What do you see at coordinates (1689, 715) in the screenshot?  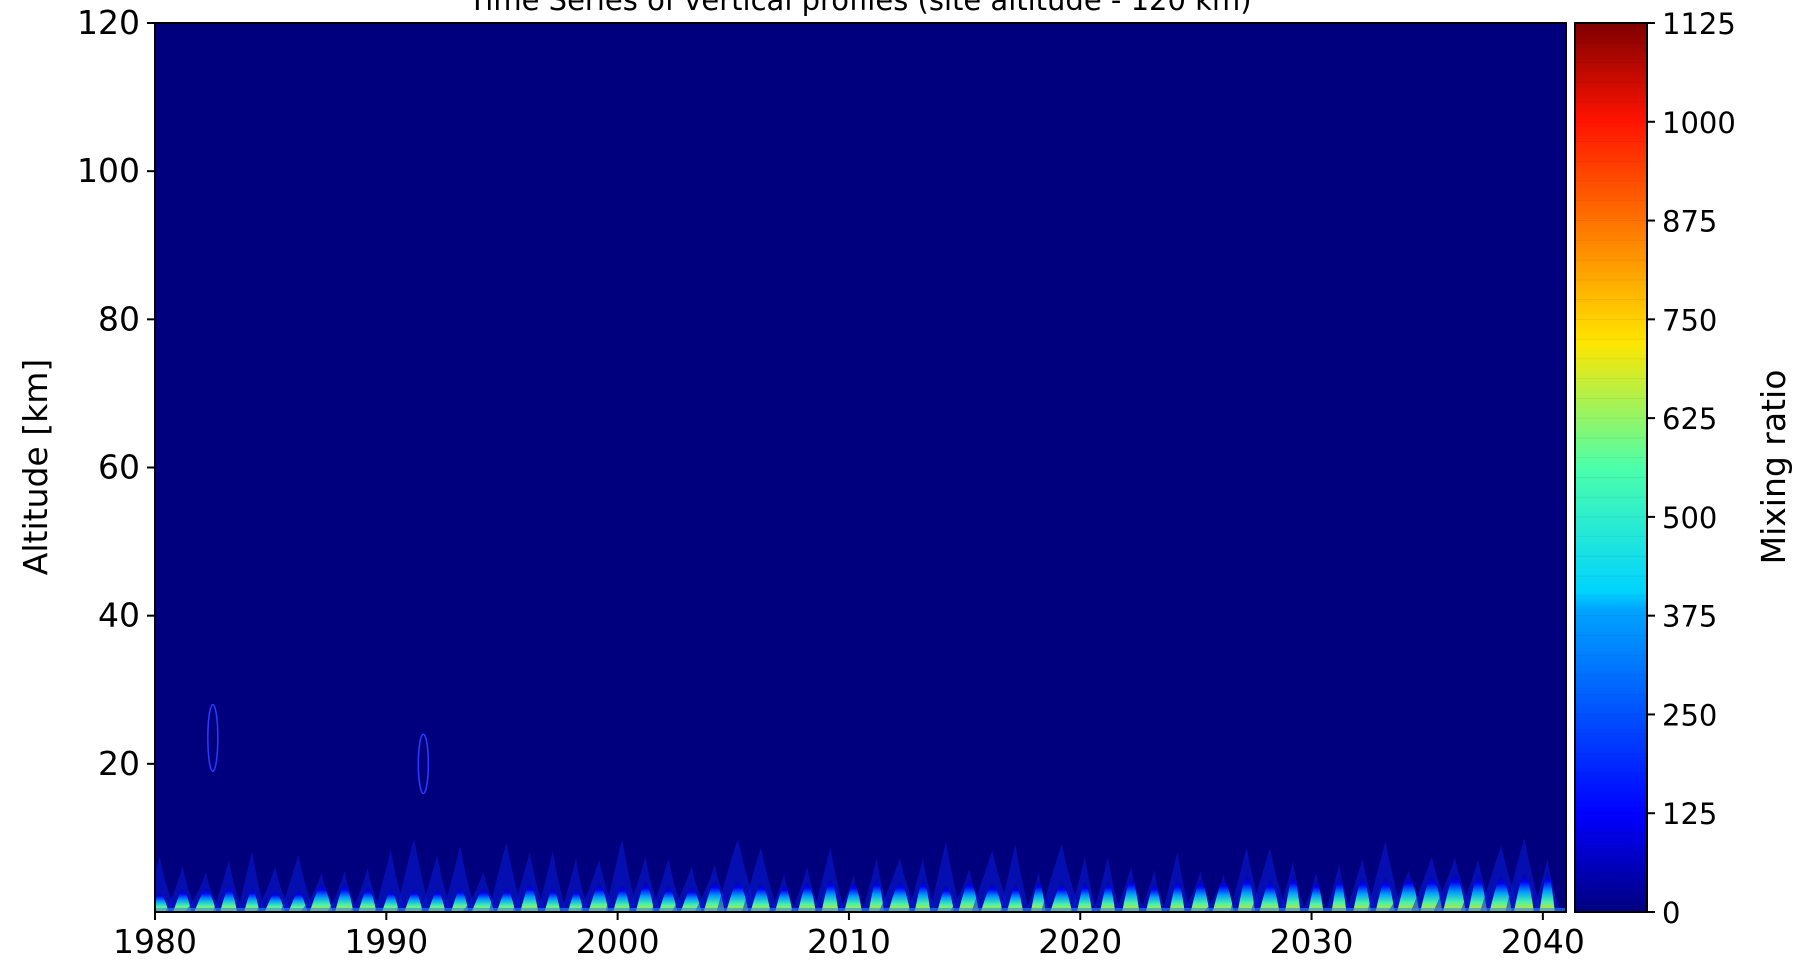 I see `colorbar-tick-label: 250` at bounding box center [1689, 715].